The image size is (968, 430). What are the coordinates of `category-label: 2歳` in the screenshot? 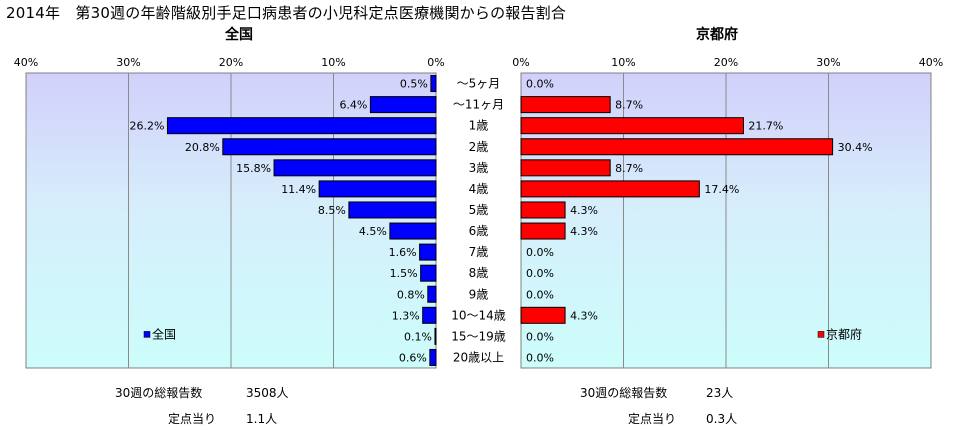 It's located at (479, 147).